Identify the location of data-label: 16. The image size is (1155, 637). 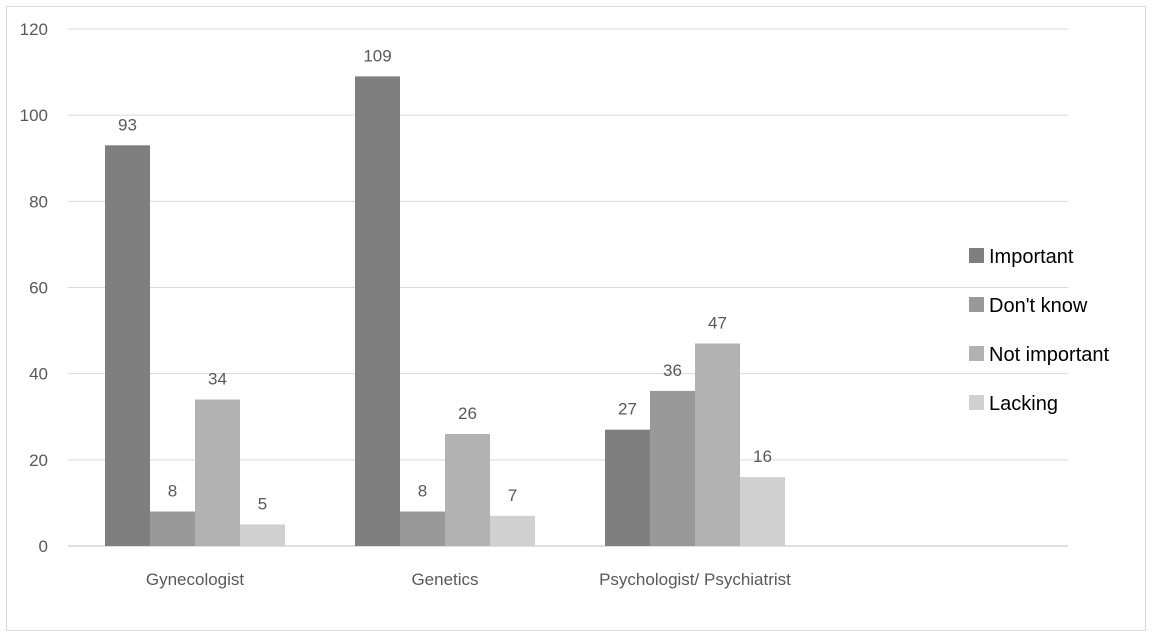
(762, 456).